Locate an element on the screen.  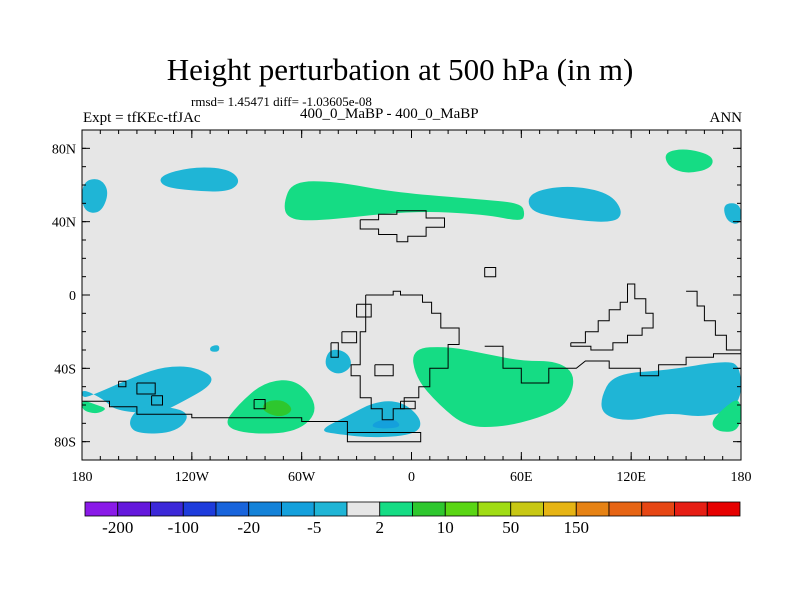
lon-tick-label: 60E is located at coordinates (521, 477).